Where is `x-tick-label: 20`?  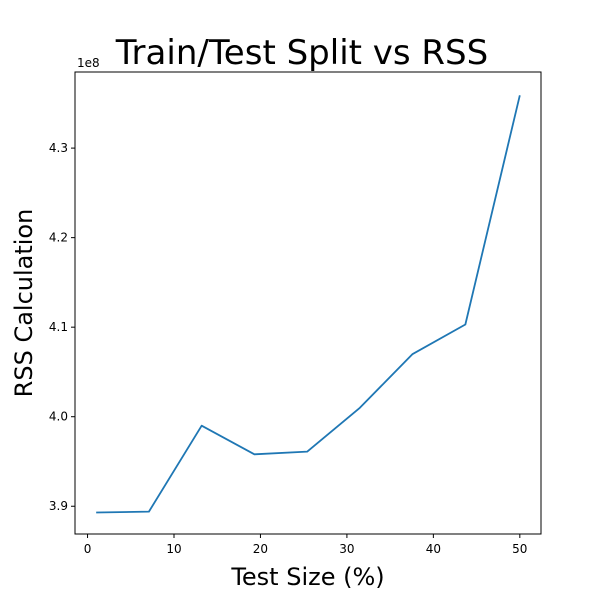 x-tick-label: 20 is located at coordinates (260, 549).